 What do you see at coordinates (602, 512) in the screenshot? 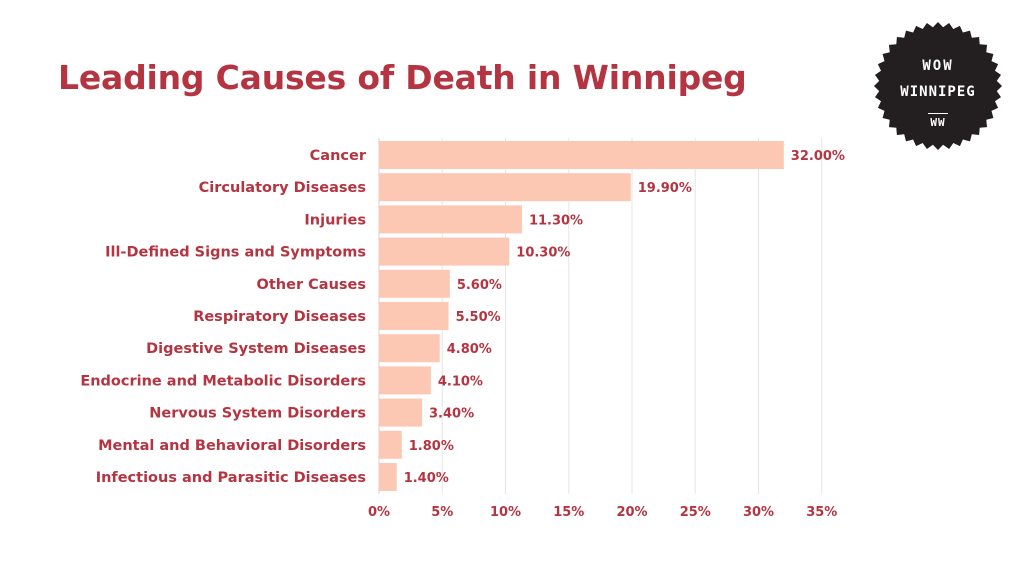
I see `x-axis-ticks: 0% 5% 10% 15% 20% 25% 30% 35%` at bounding box center [602, 512].